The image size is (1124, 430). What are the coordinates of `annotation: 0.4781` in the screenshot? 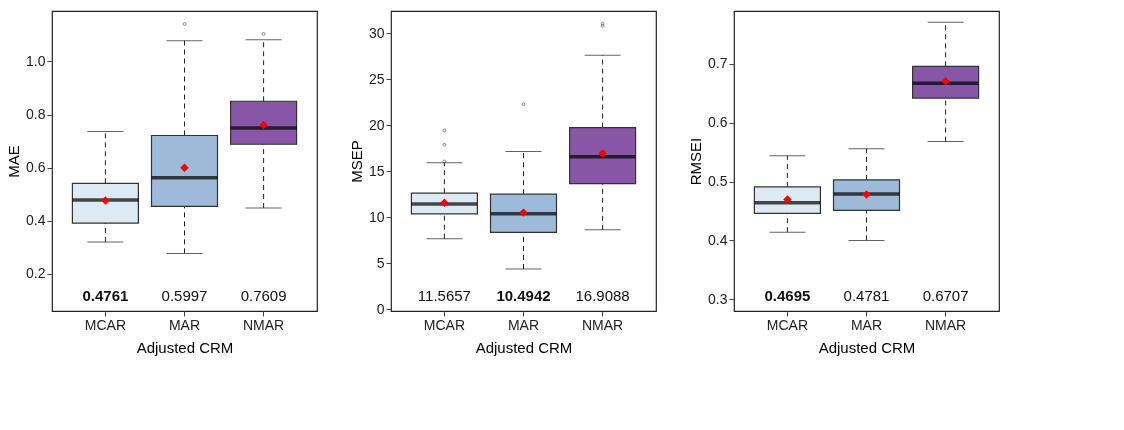 It's located at (866, 295).